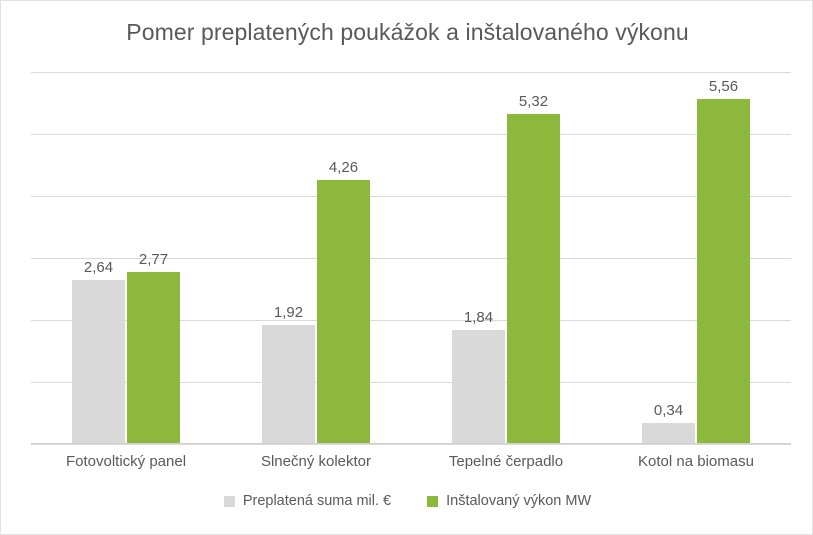 The width and height of the screenshot is (813, 535). What do you see at coordinates (519, 501) in the screenshot?
I see `legend-label: Inštalovaný výkon MW` at bounding box center [519, 501].